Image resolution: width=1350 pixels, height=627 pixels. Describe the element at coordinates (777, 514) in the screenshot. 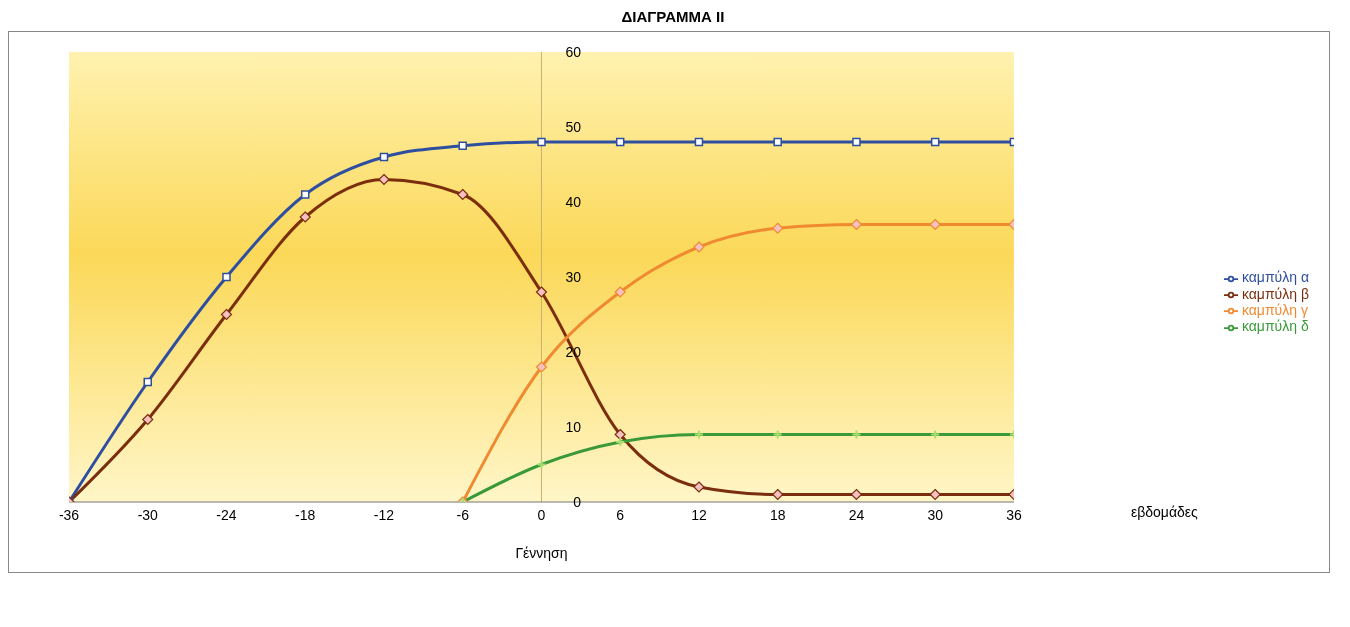

I see `x-tick-label: 18` at that location.